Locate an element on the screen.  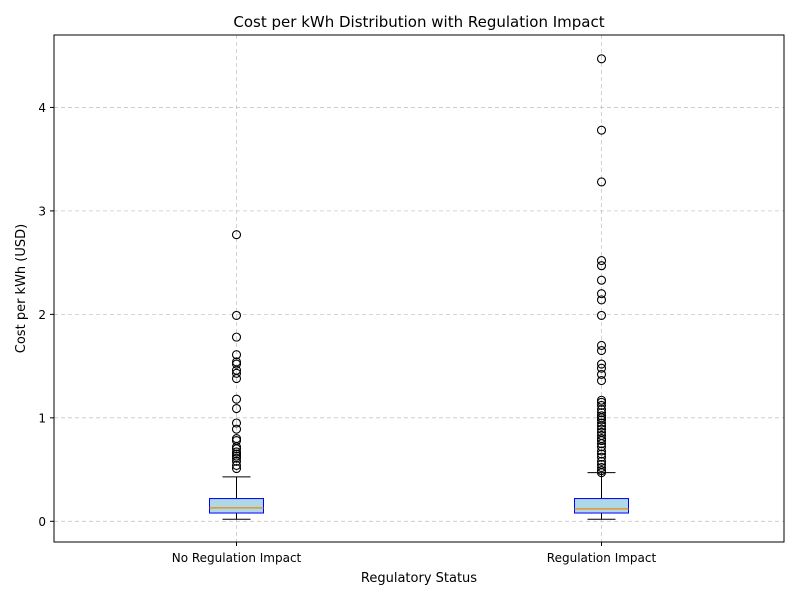
x-tick-label: No Regulation Impact is located at coordinates (237, 558).